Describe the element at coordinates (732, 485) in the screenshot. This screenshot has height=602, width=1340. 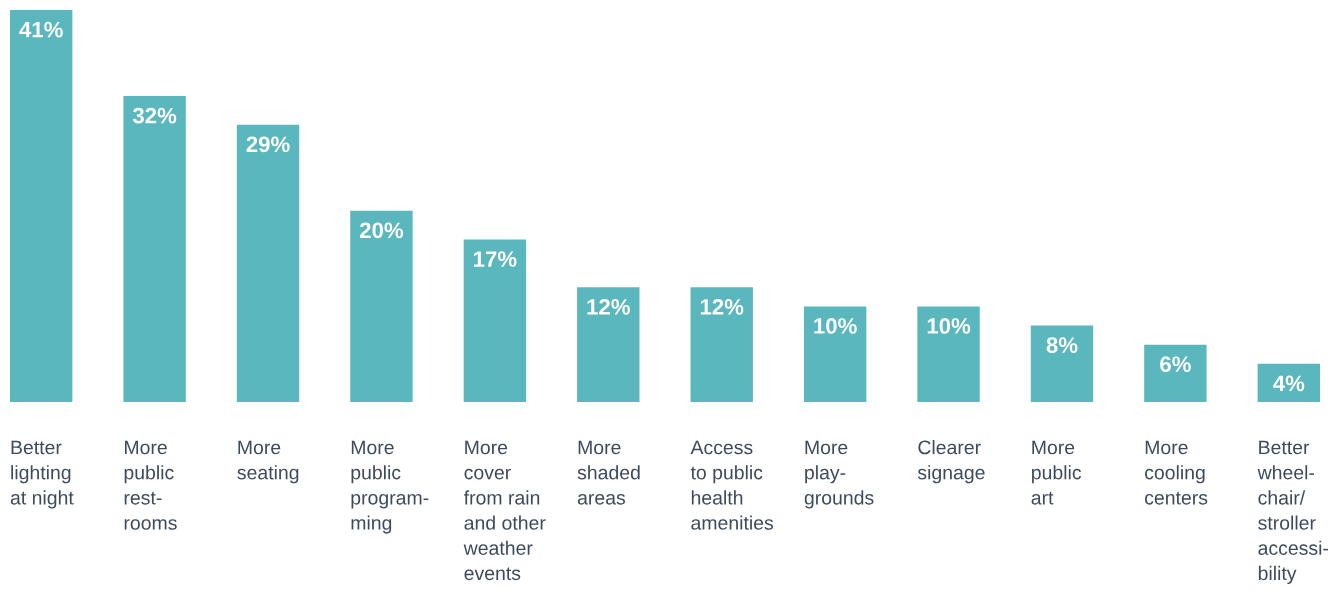
I see `x-tick-label: Access to public health amenities` at that location.